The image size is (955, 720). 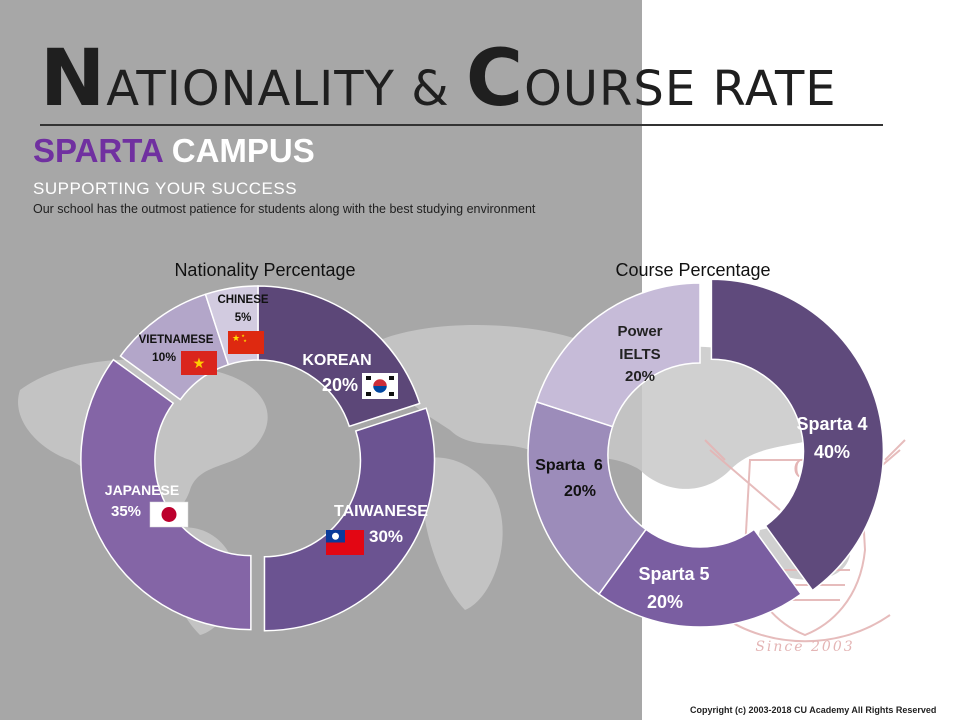 What do you see at coordinates (692, 270) in the screenshot?
I see `course-chart-title: Course Percentage` at bounding box center [692, 270].